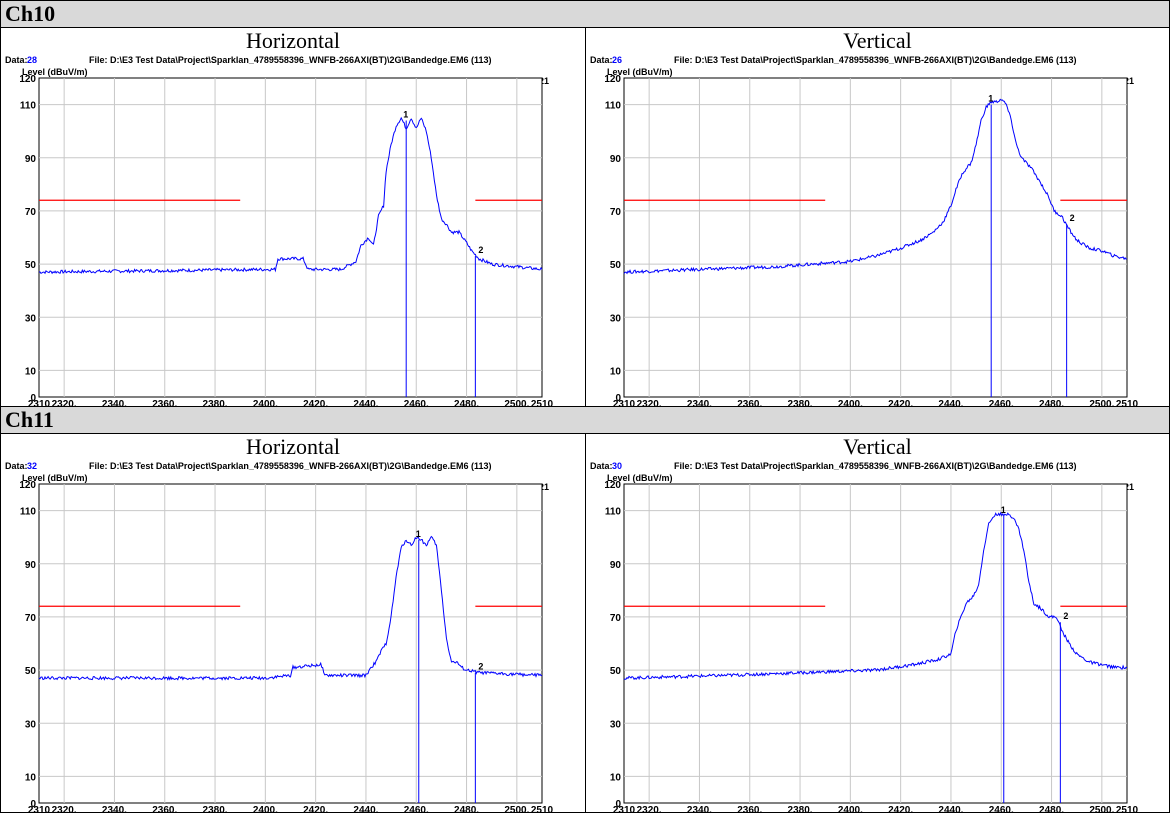 The height and width of the screenshot is (815, 1172). I want to click on data-value: 32, so click(32, 466).